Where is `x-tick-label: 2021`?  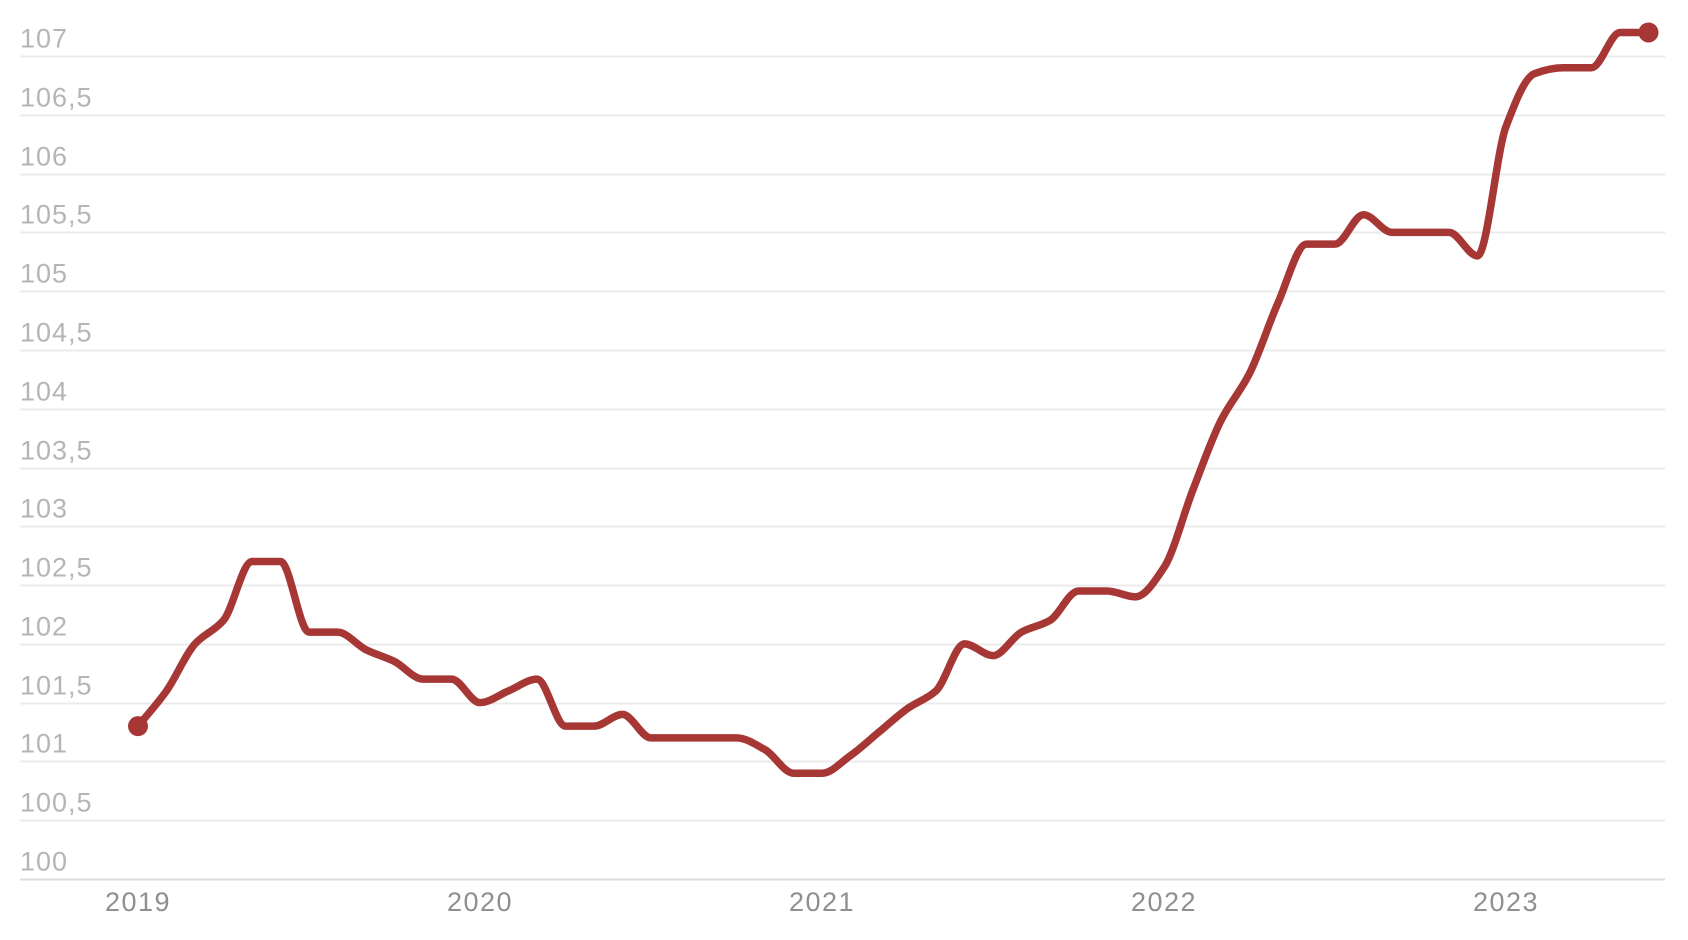 x-tick-label: 2021 is located at coordinates (822, 902).